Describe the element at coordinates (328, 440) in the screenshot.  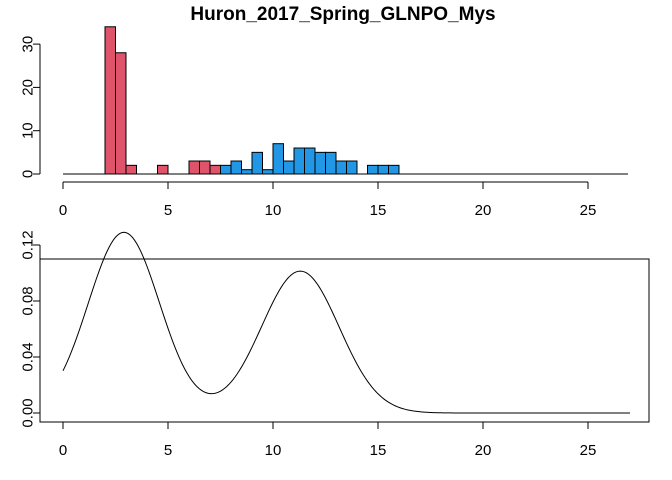
I see `density-x-axis: 0 5 10 15 20 25` at that location.